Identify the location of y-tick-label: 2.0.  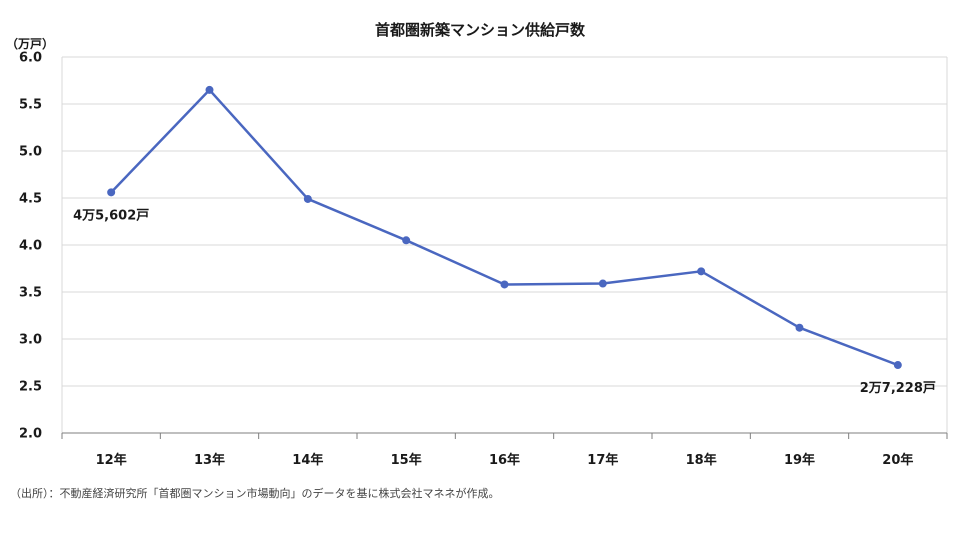
(30, 434).